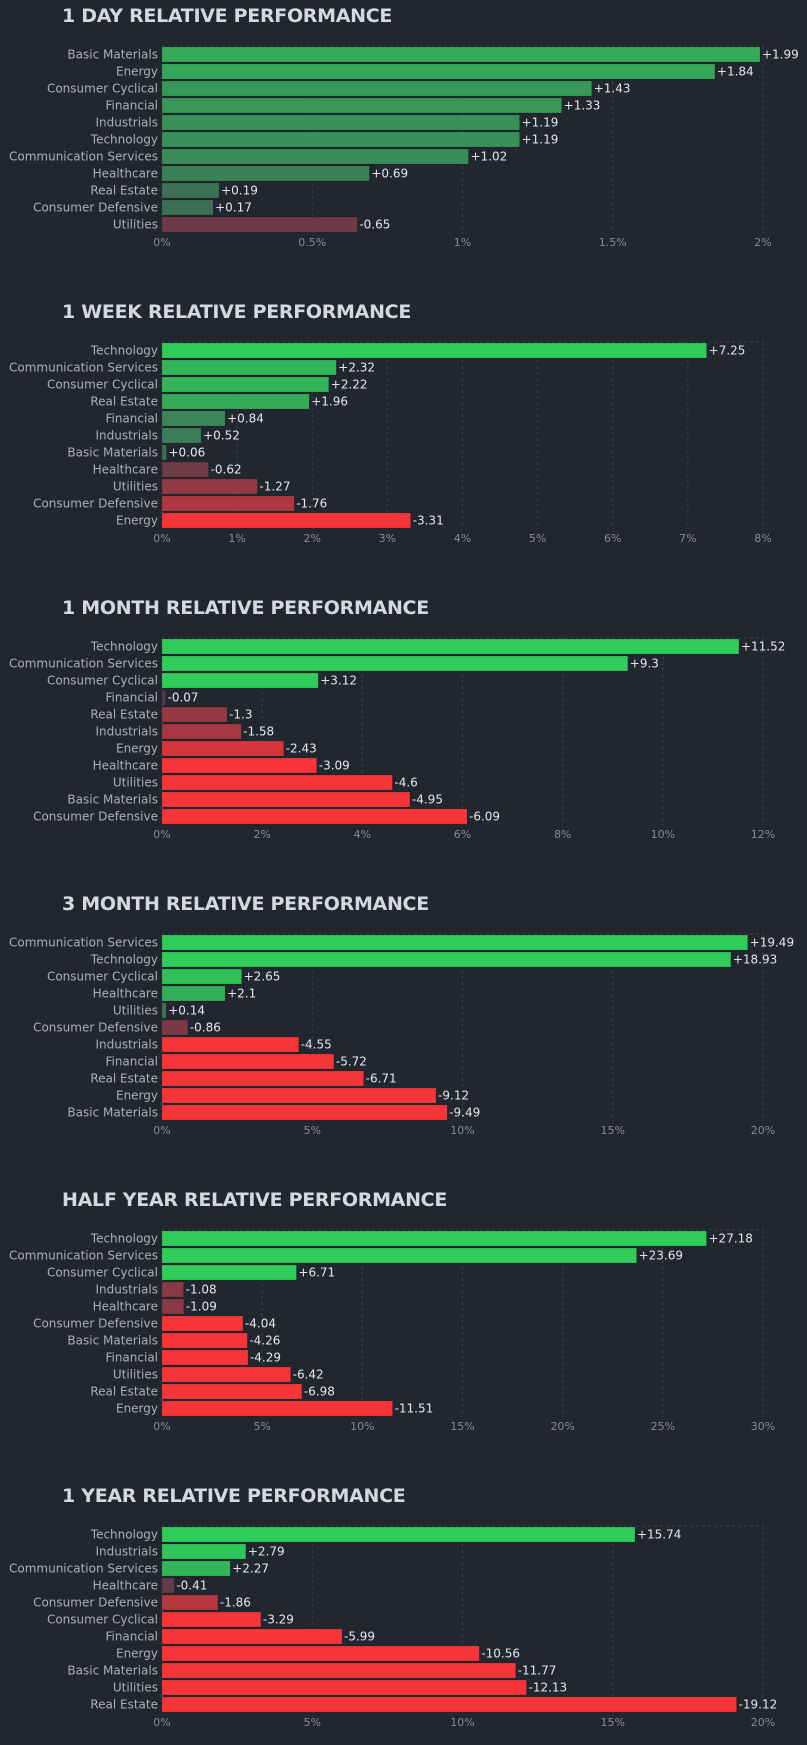 The image size is (807, 1745). Describe the element at coordinates (124, 1392) in the screenshot. I see `category-label: Real Estate` at that location.